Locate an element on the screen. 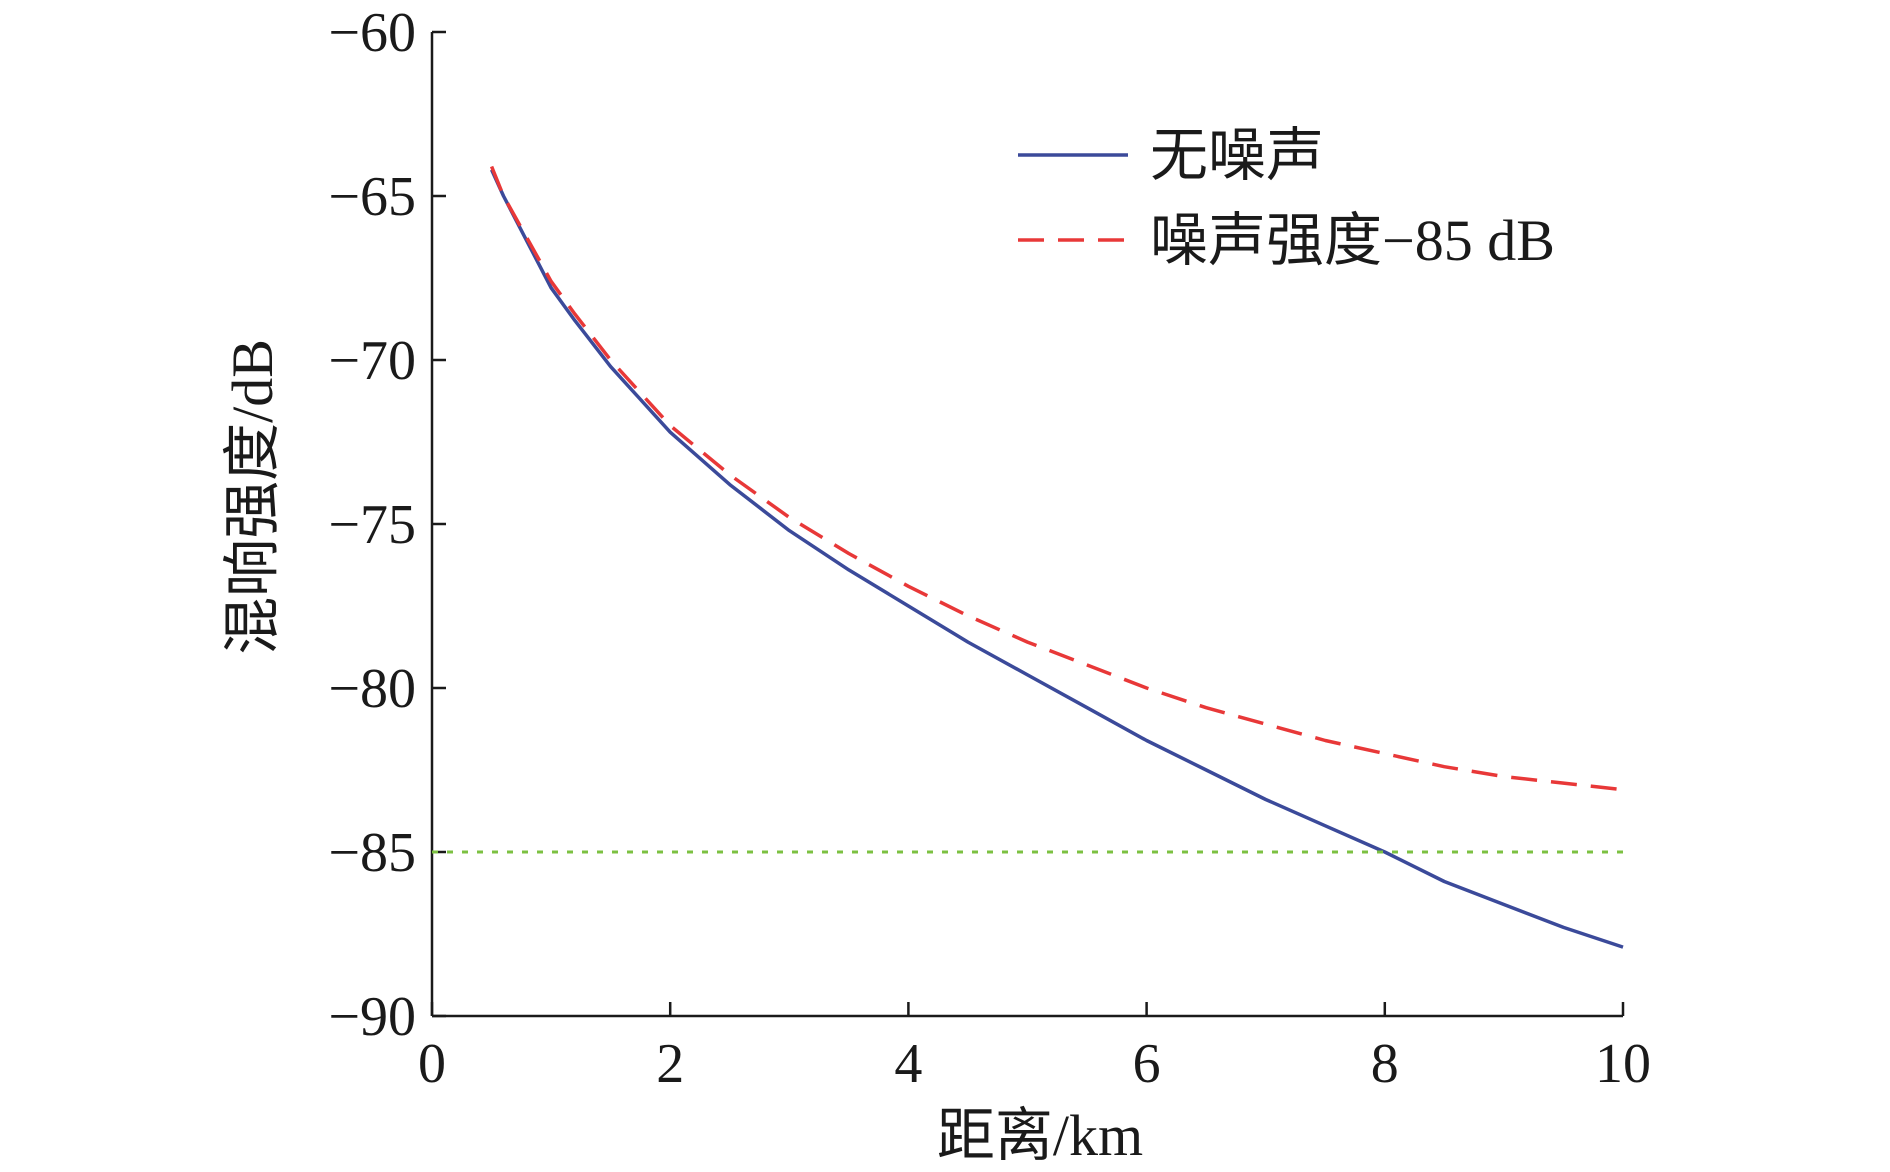 This screenshot has width=1890, height=1172. y-axis-label: 混响强度/dB is located at coordinates (252, 497).